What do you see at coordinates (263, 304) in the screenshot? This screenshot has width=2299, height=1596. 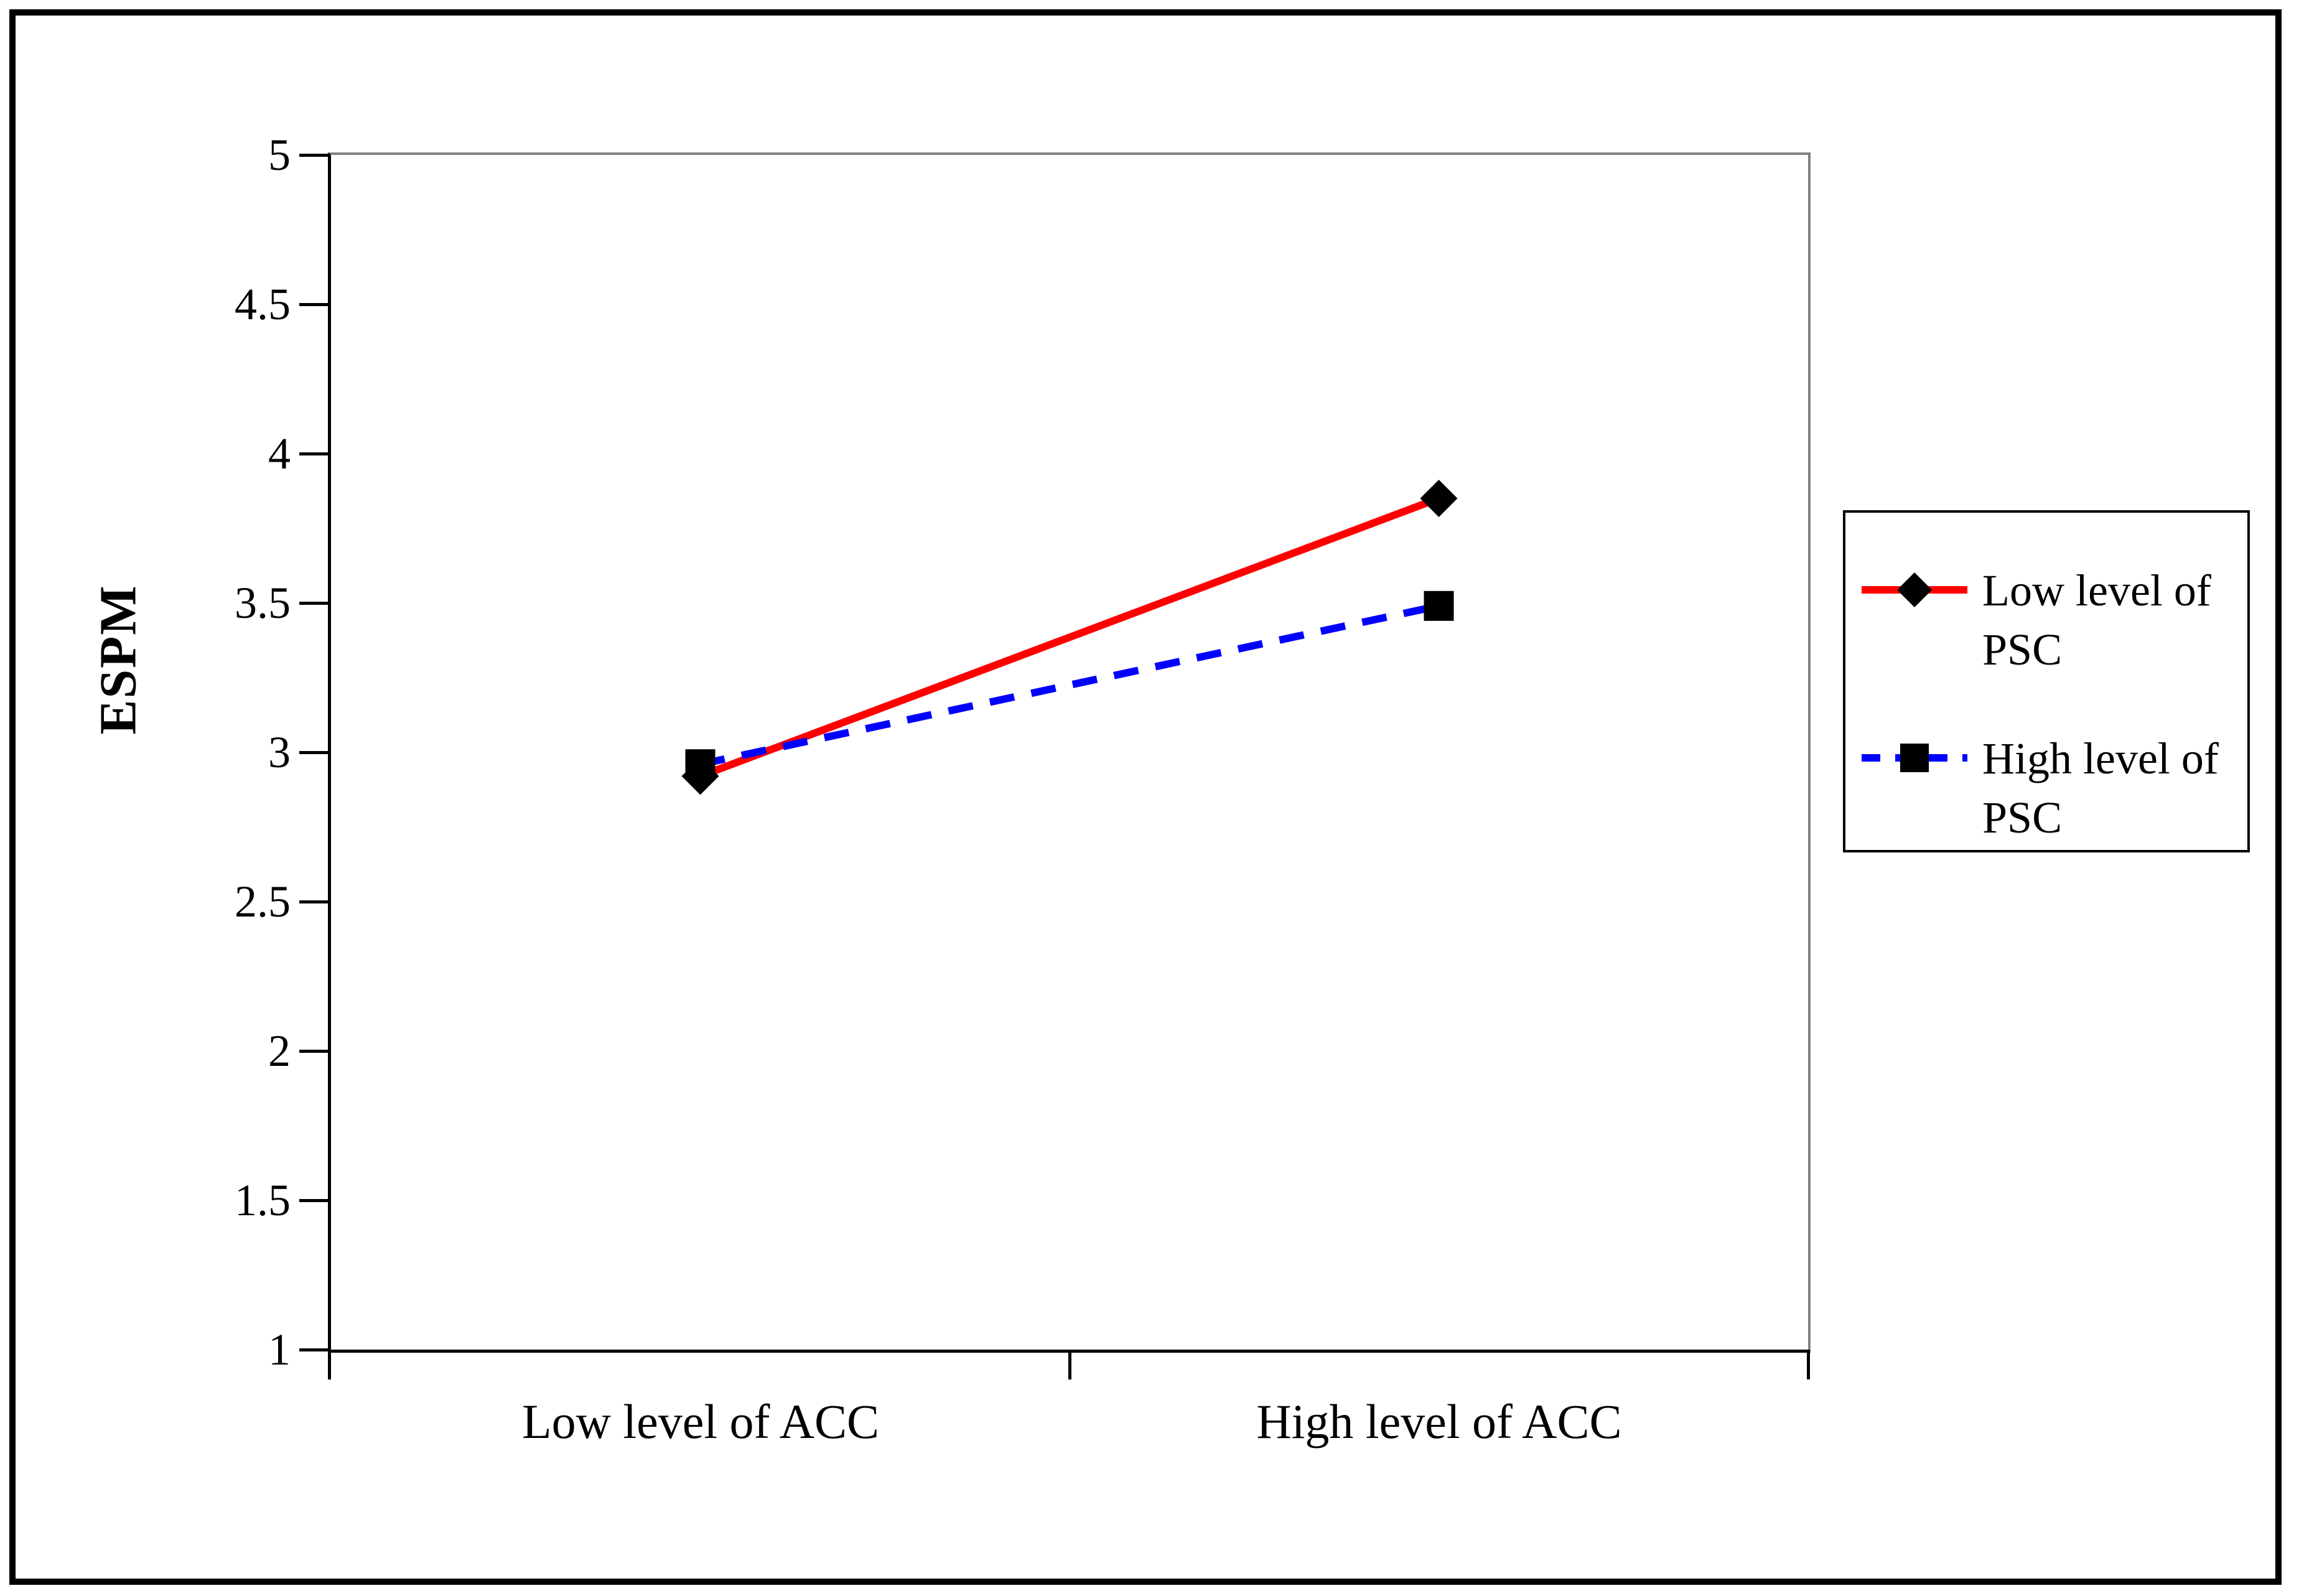 I see `y-axis-tick-label: 4.5` at bounding box center [263, 304].